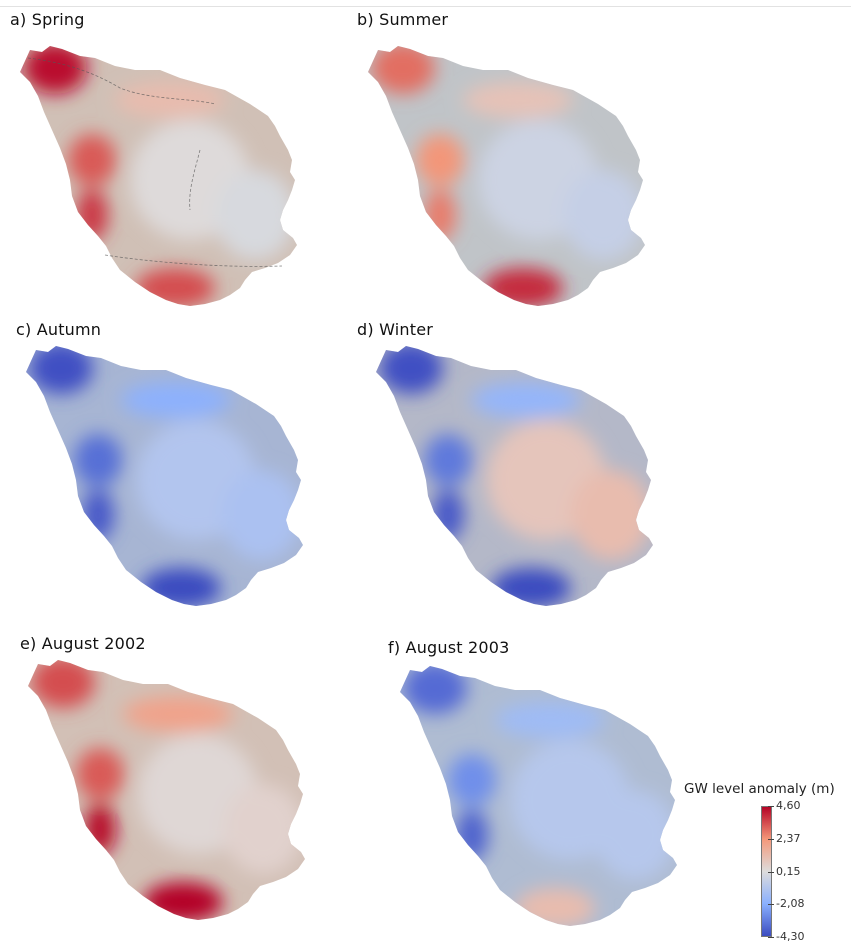 The height and width of the screenshot is (945, 851). Describe the element at coordinates (788, 871) in the screenshot. I see `colorbar-tick-label: 0,15` at that location.